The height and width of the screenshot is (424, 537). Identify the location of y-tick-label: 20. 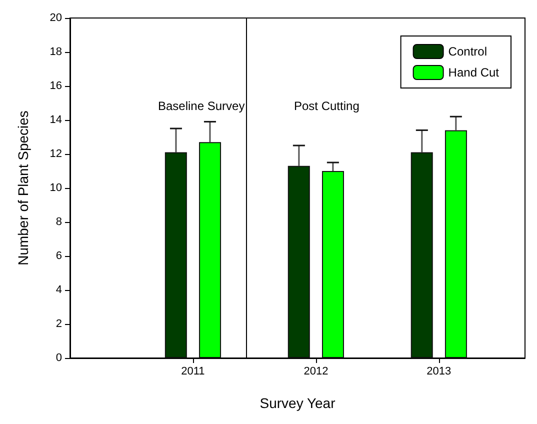
(56, 18).